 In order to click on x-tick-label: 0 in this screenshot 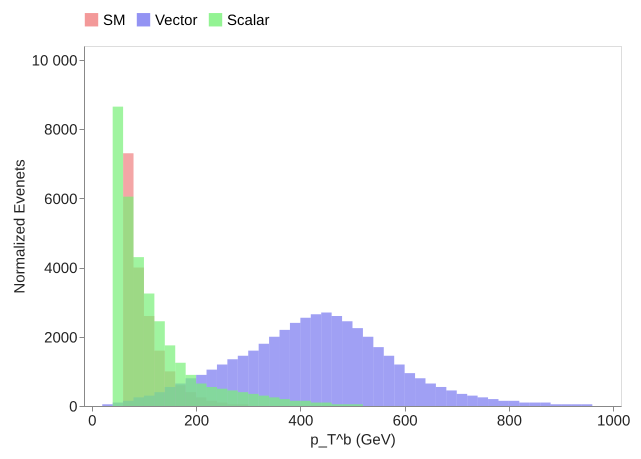, I will do `click(92, 421)`.